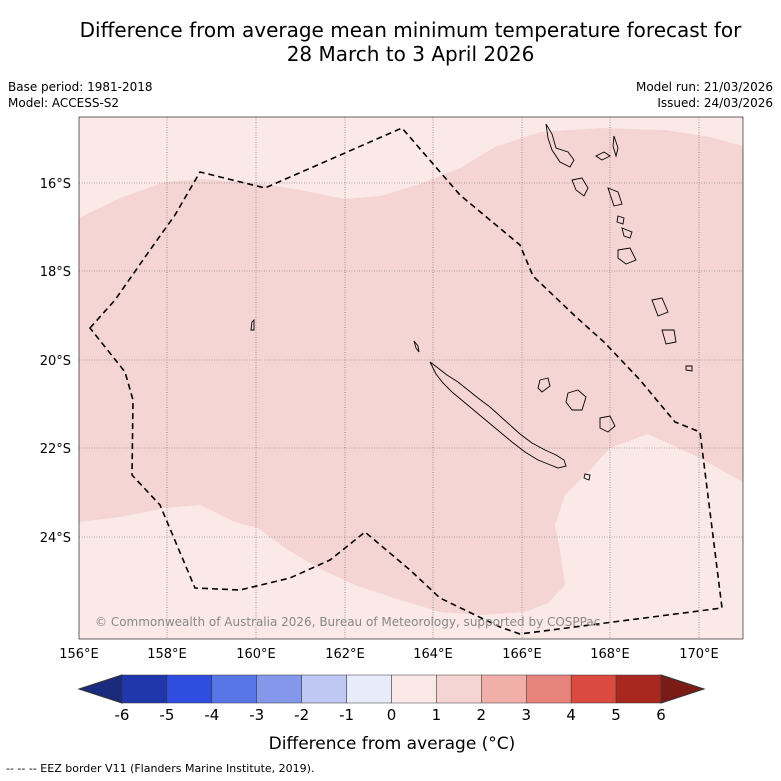 This screenshot has height=781, width=781. I want to click on lon-label-170e: 170°E, so click(699, 654).